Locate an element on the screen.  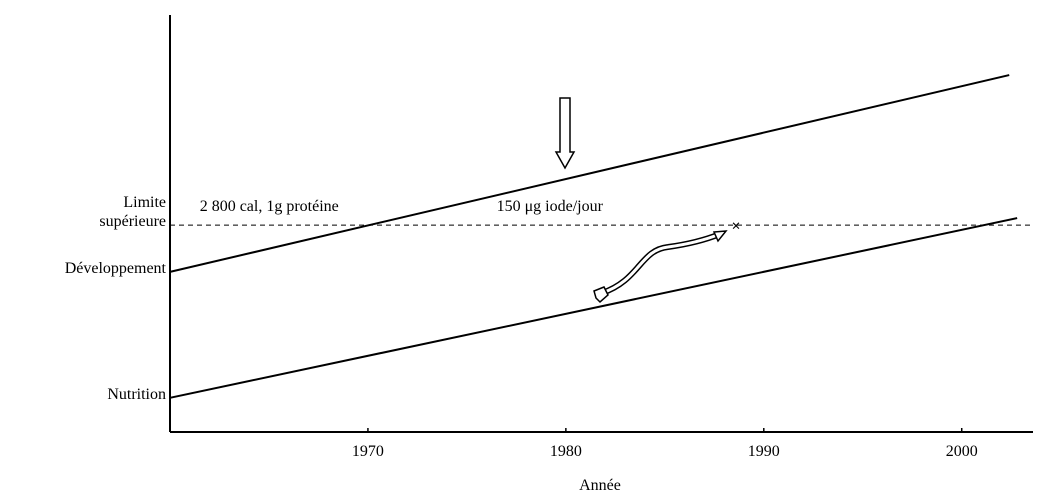
x-axis-label: Année is located at coordinates (600, 485).